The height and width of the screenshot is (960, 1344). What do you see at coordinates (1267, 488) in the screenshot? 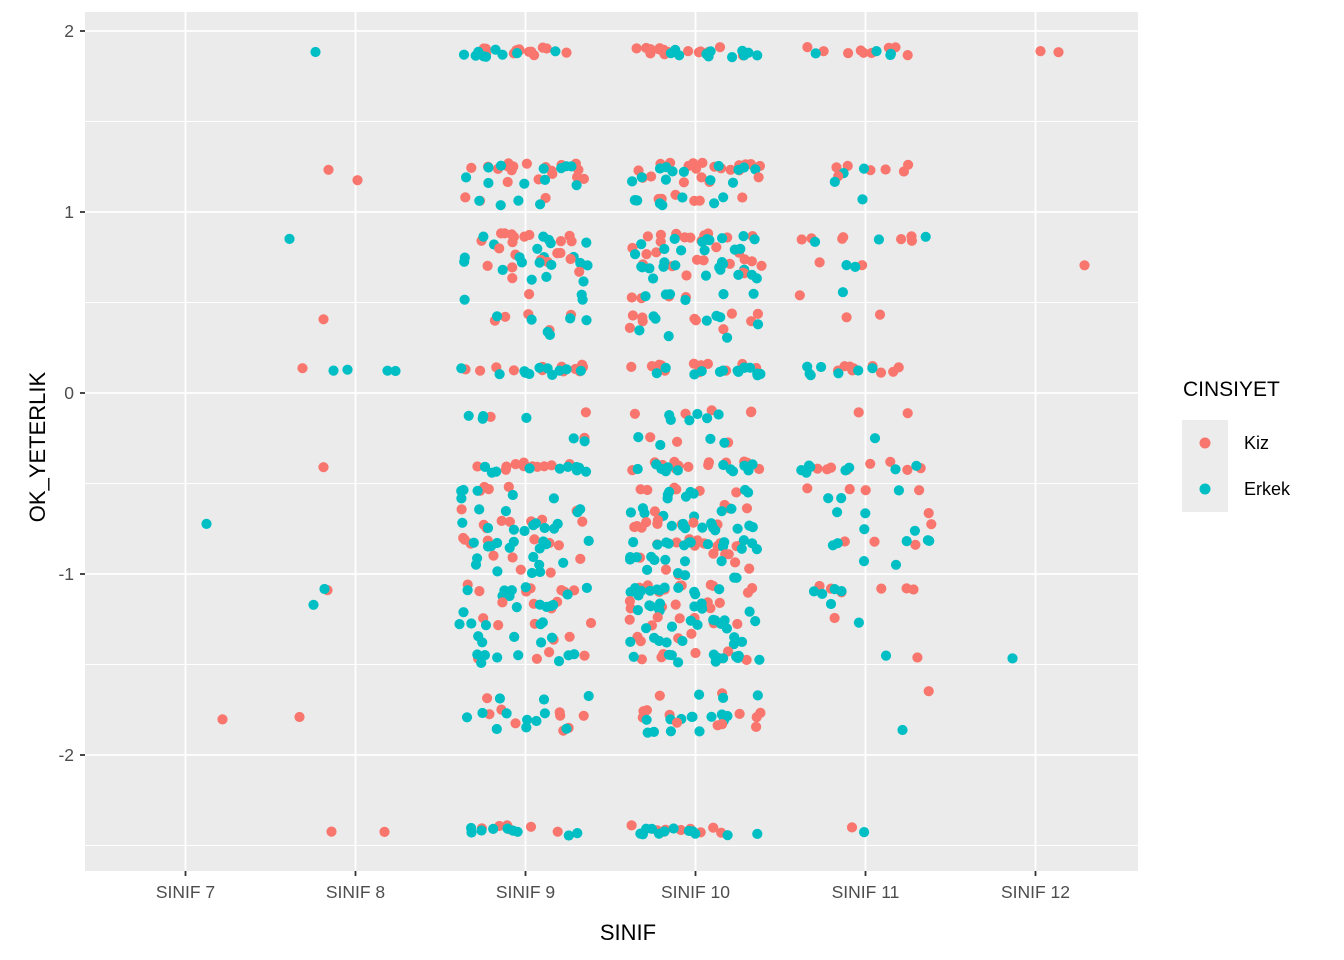
I see `legend-label-erkek: Erkek` at bounding box center [1267, 488].